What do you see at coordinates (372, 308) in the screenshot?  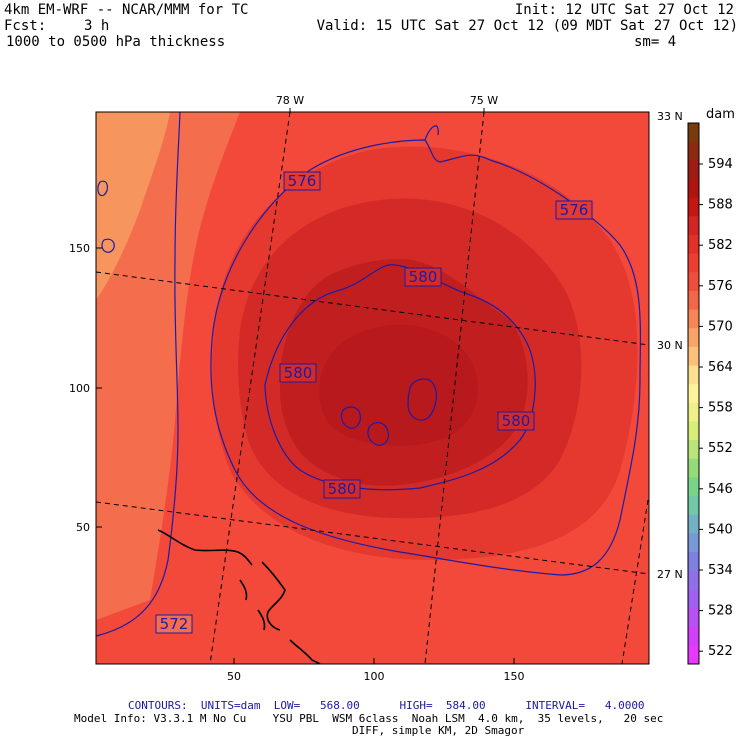 I see `parallel-30n` at bounding box center [372, 308].